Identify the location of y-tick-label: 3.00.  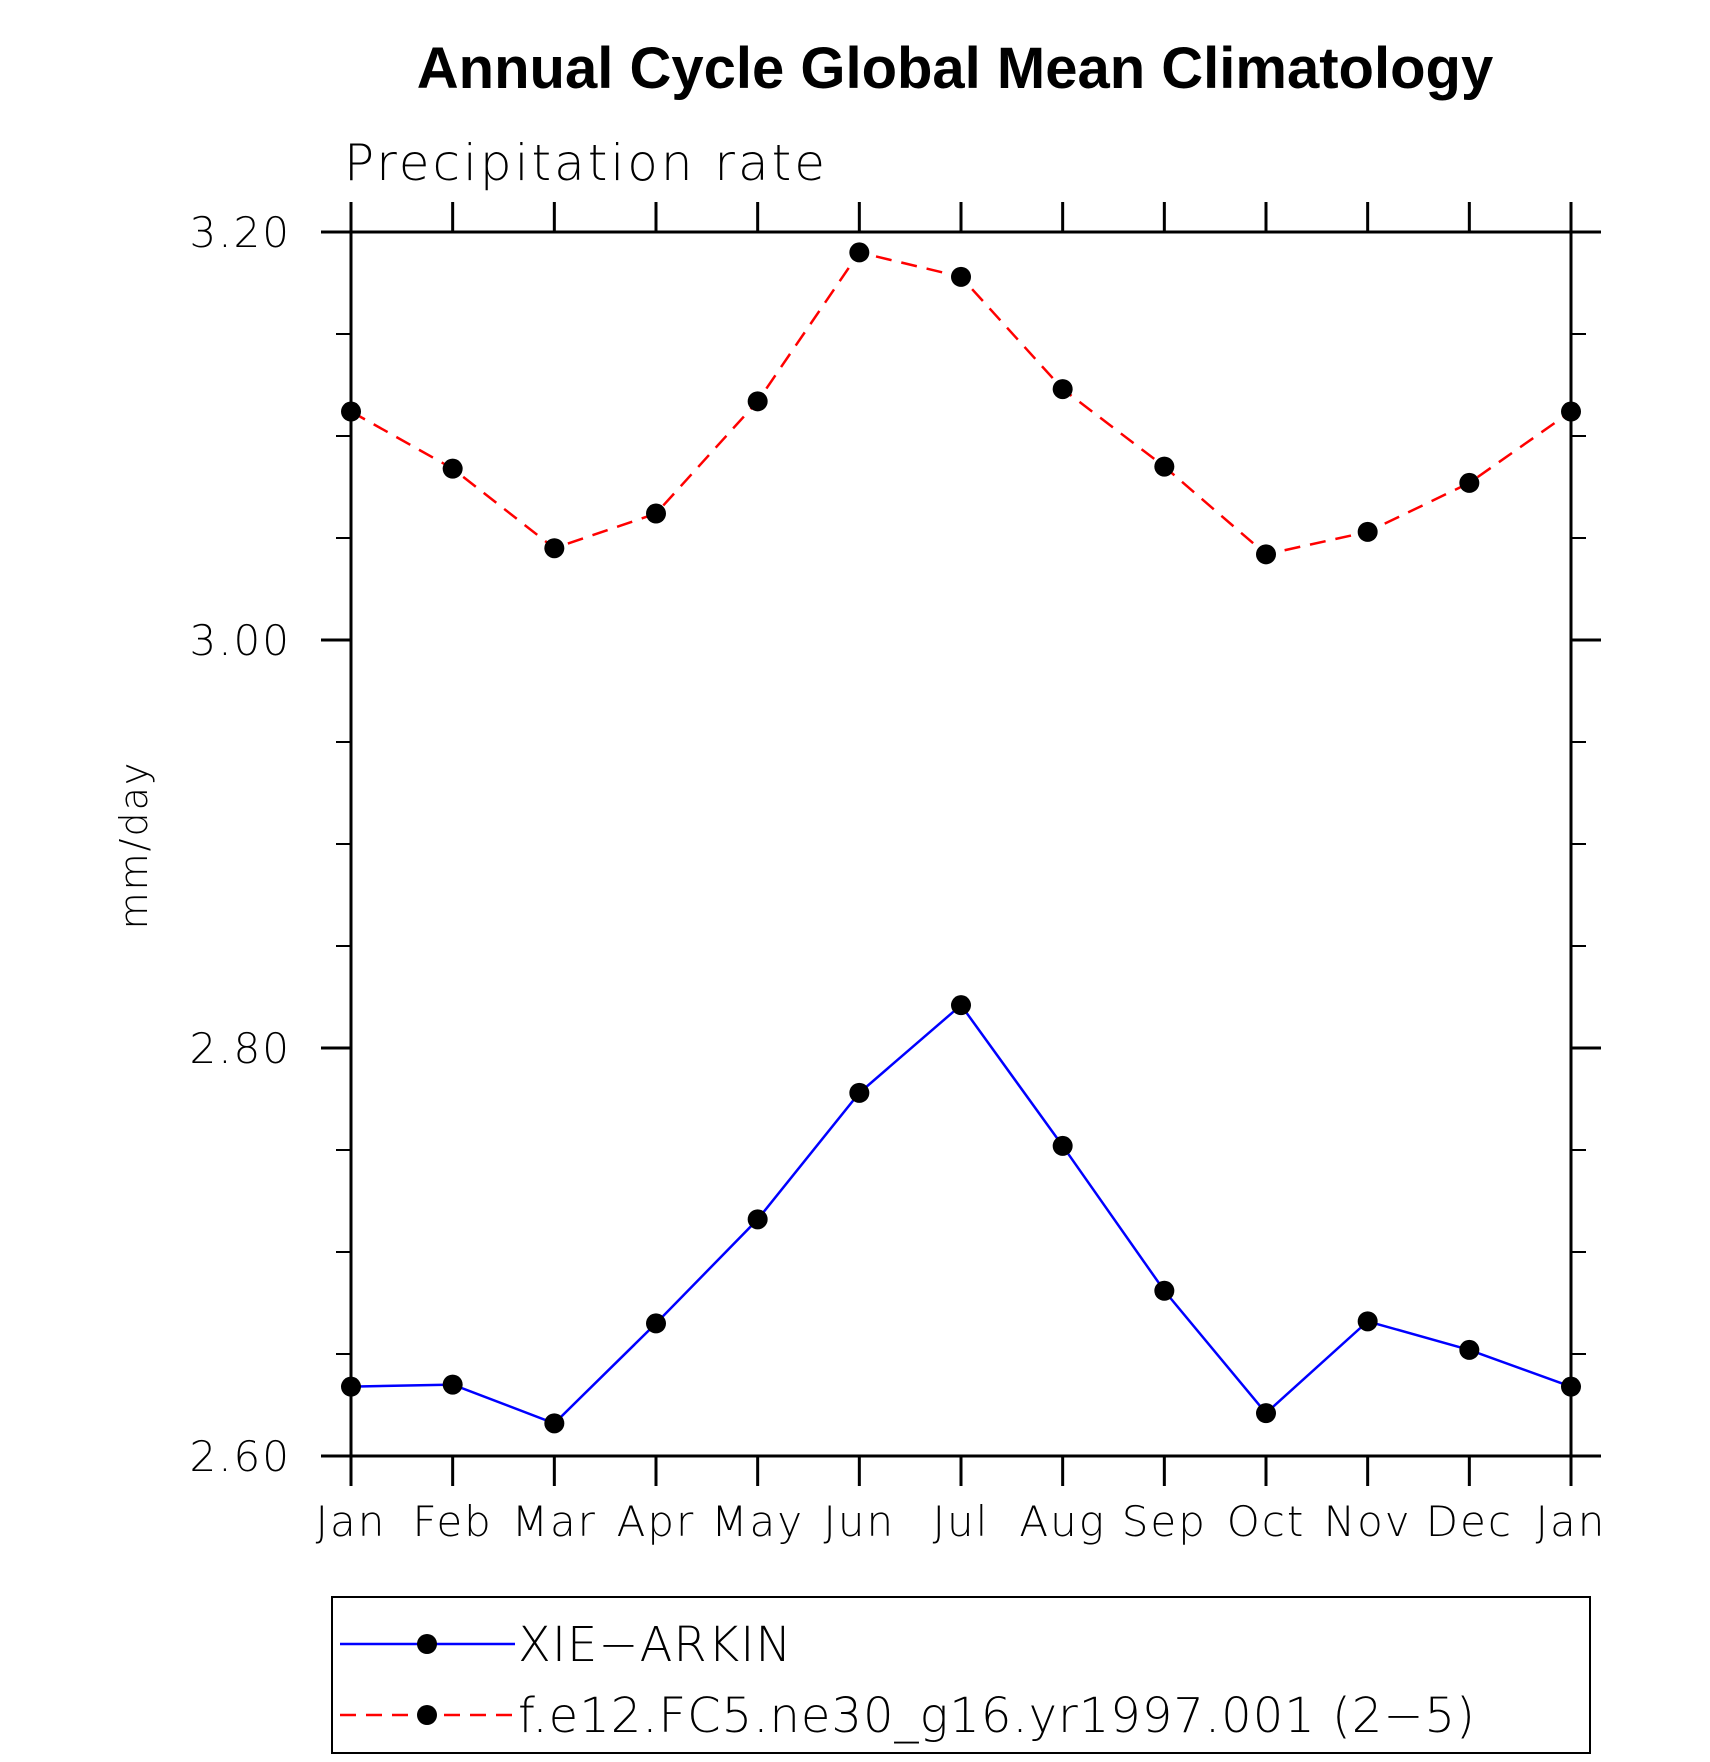
(240, 640).